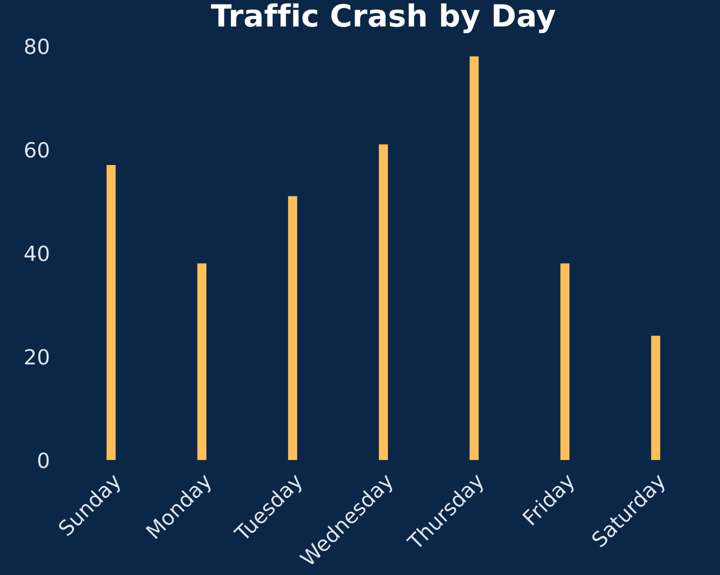 The image size is (720, 575). Describe the element at coordinates (36, 46) in the screenshot. I see `y-tick-label: 80` at that location.